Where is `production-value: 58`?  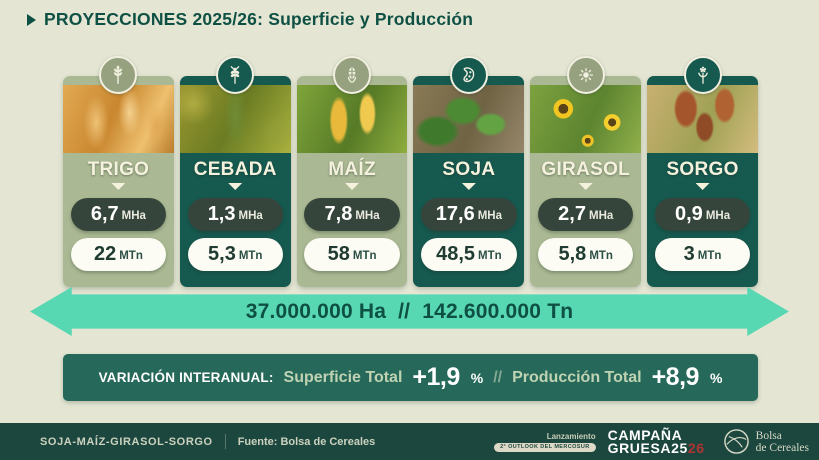 production-value: 58 is located at coordinates (338, 254).